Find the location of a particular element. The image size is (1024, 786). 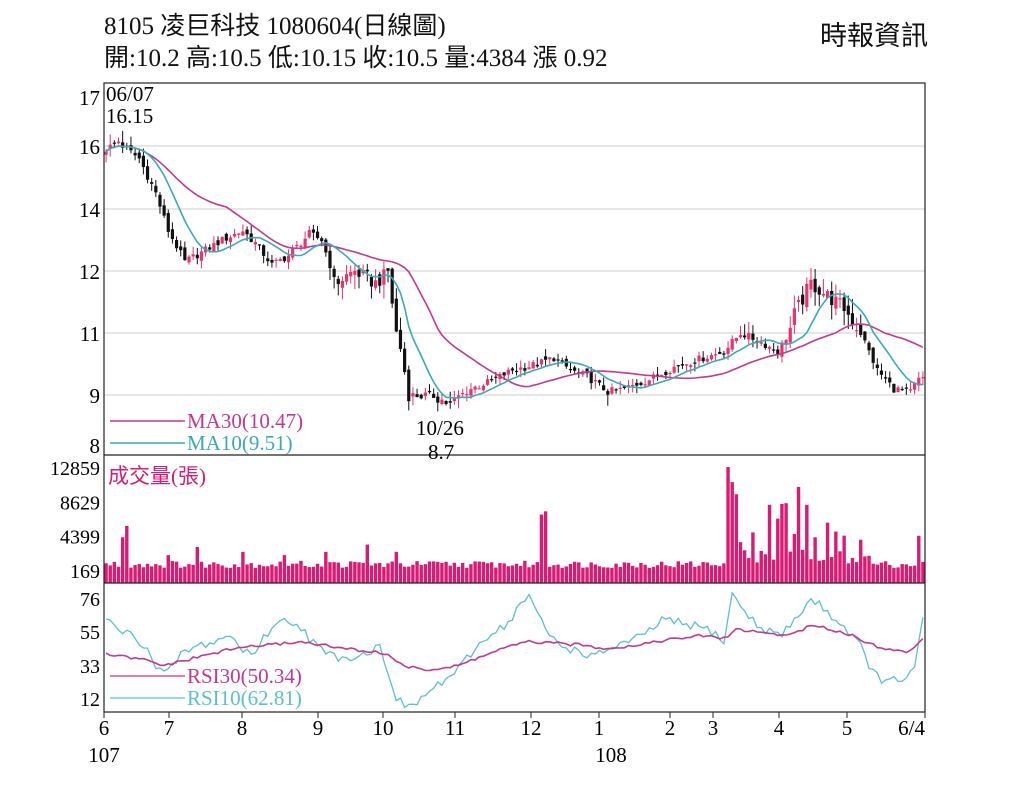

x-tick-label: 9 is located at coordinates (318, 728).